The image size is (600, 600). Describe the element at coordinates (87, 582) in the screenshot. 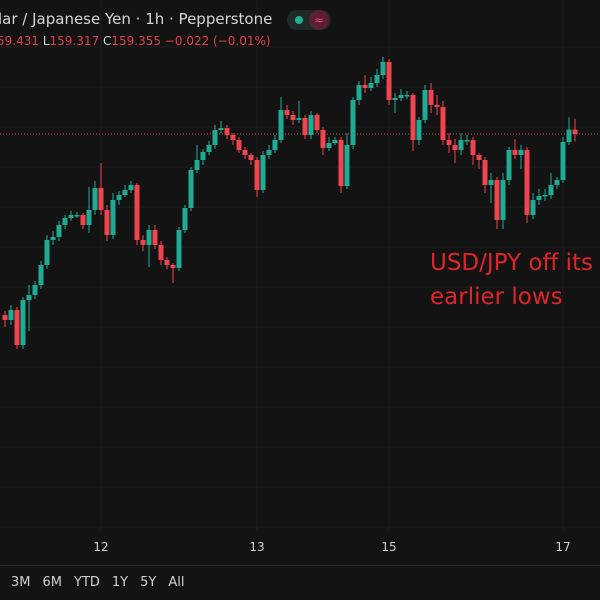

I see `range-button-ytd: YTD` at that location.